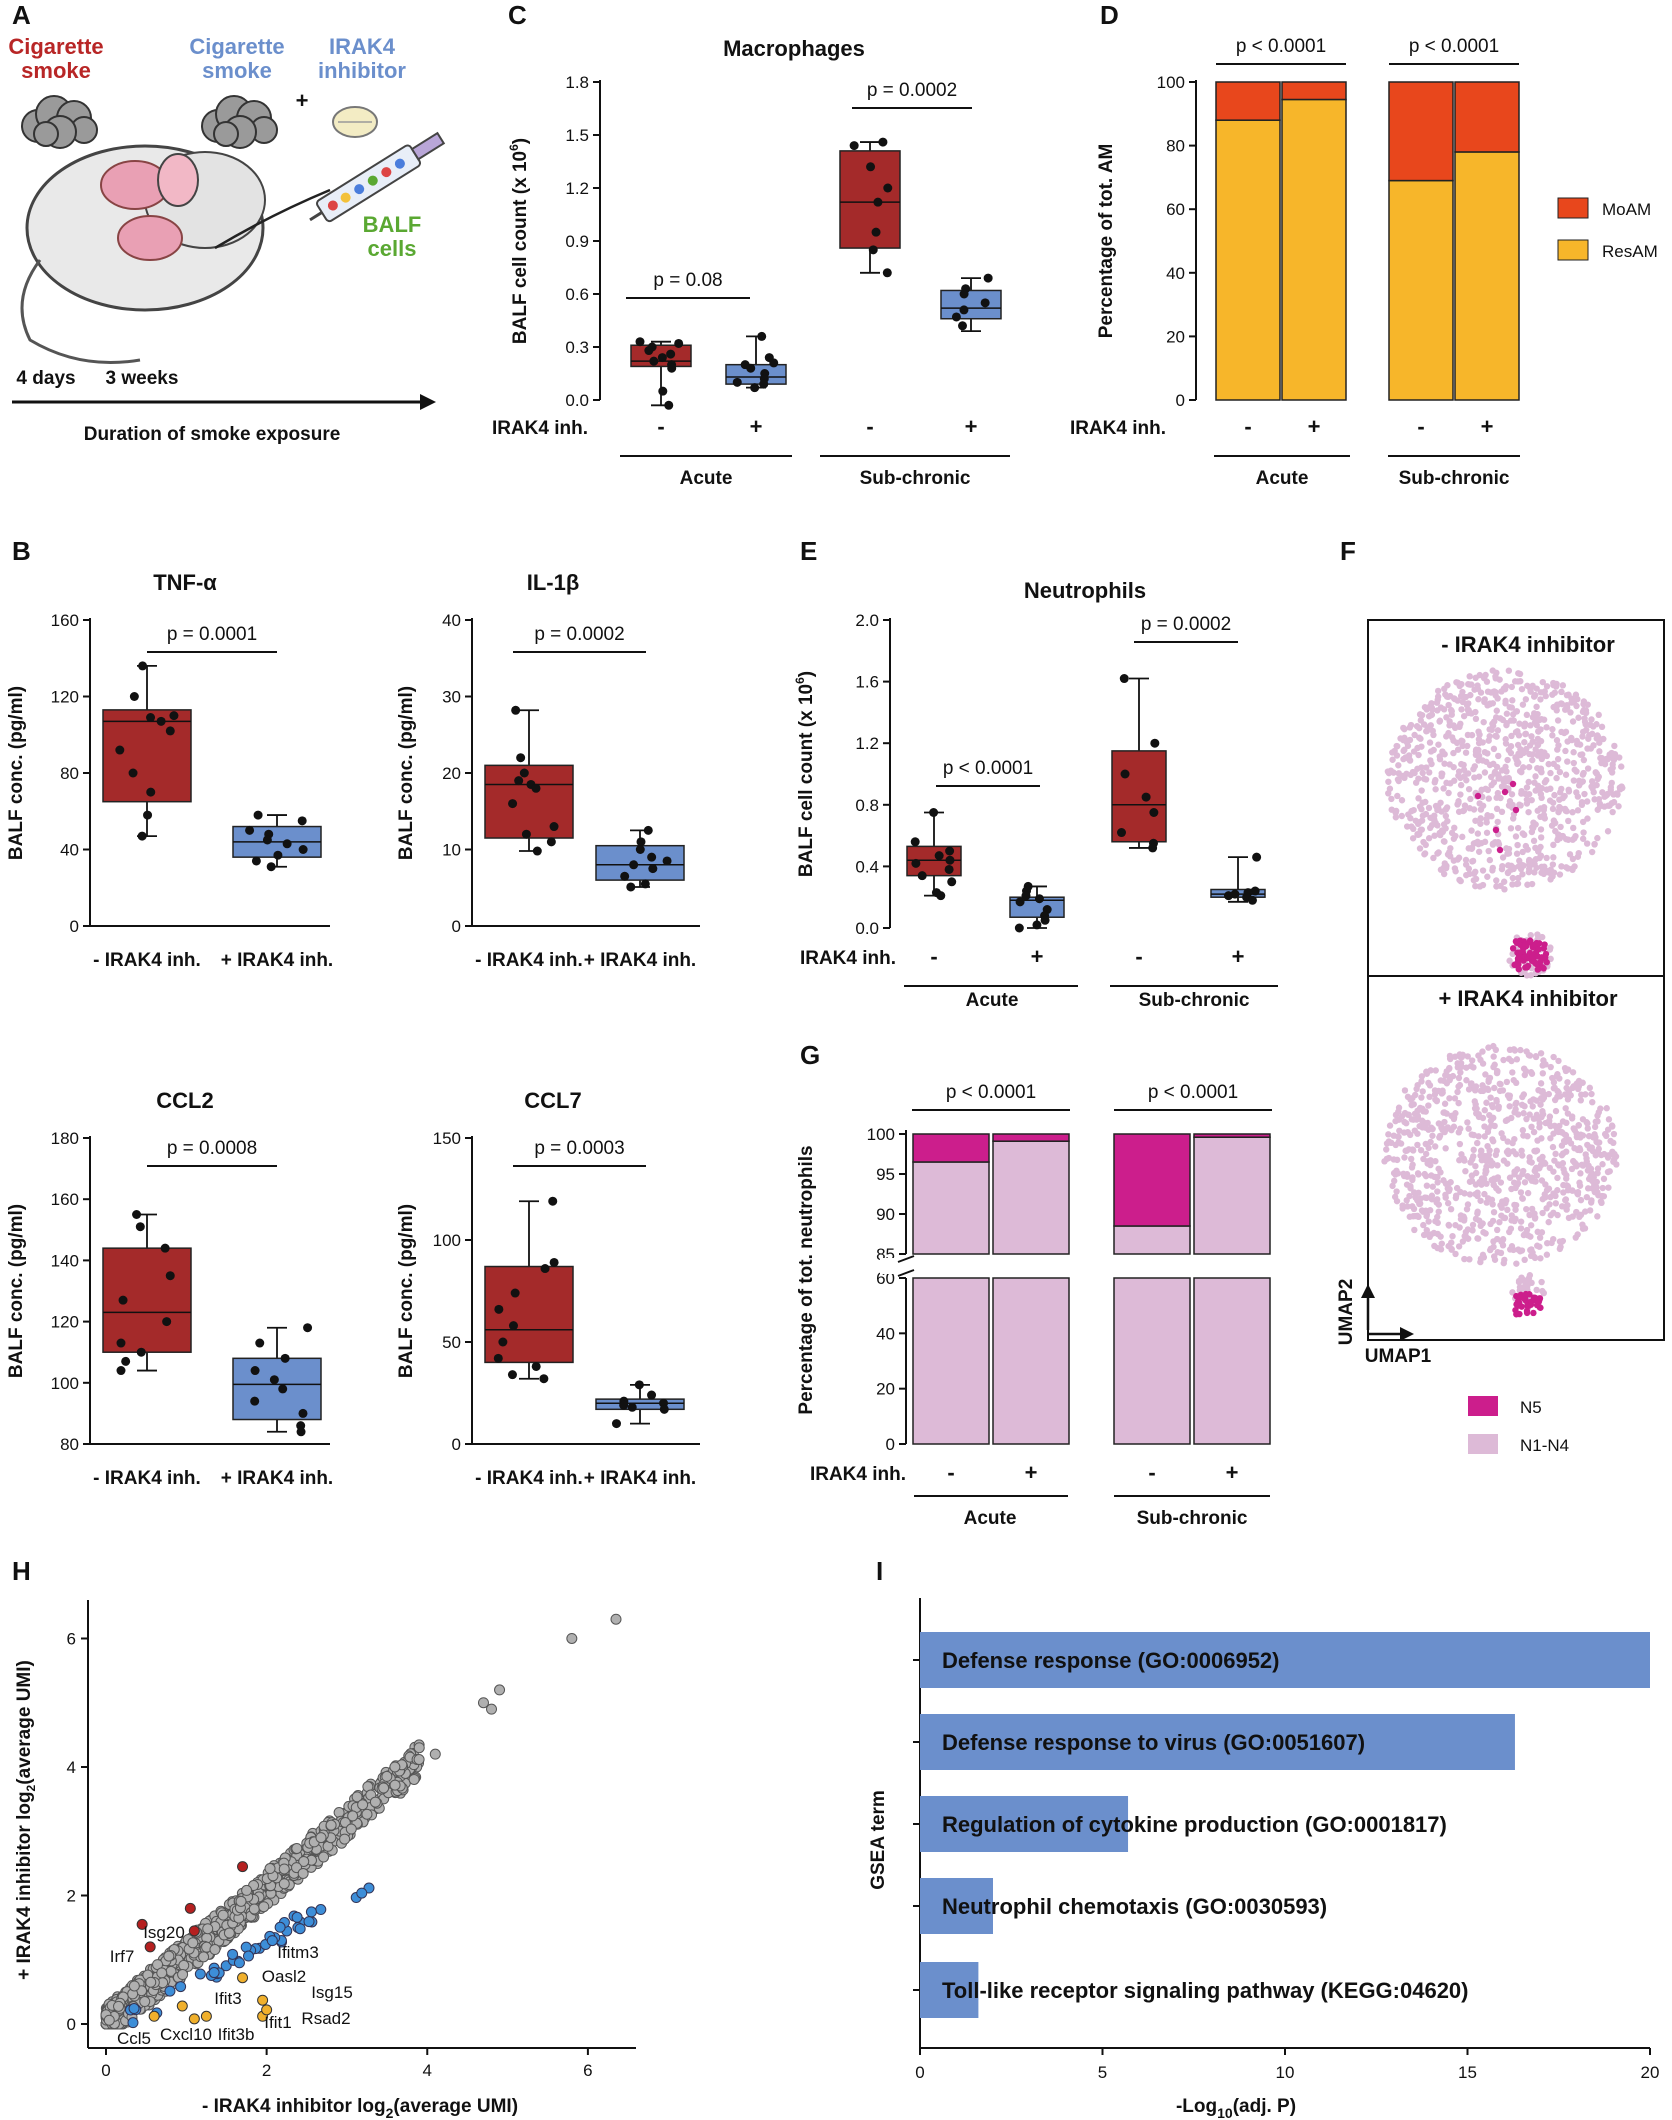  Describe the element at coordinates (272, 1941) in the screenshot. I see `gene-point-down` at that location.